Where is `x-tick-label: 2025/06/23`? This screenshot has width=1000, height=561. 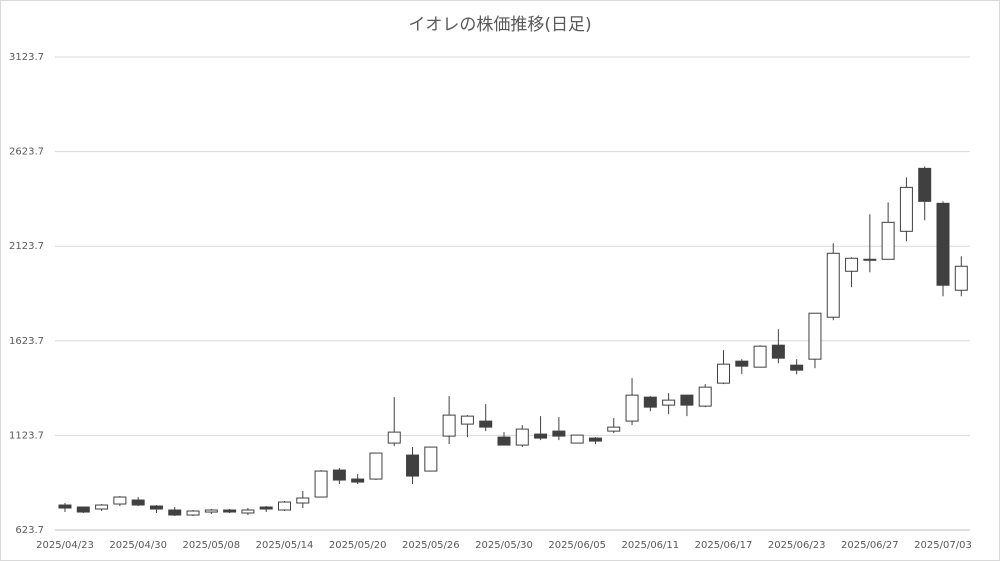
x-tick-label: 2025/06/23 is located at coordinates (797, 545).